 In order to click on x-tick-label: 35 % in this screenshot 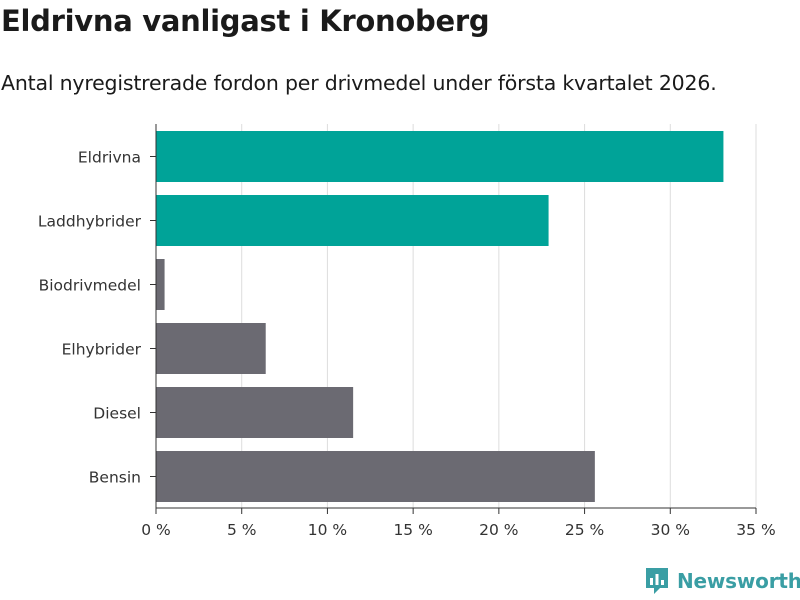, I will do `click(755, 530)`.